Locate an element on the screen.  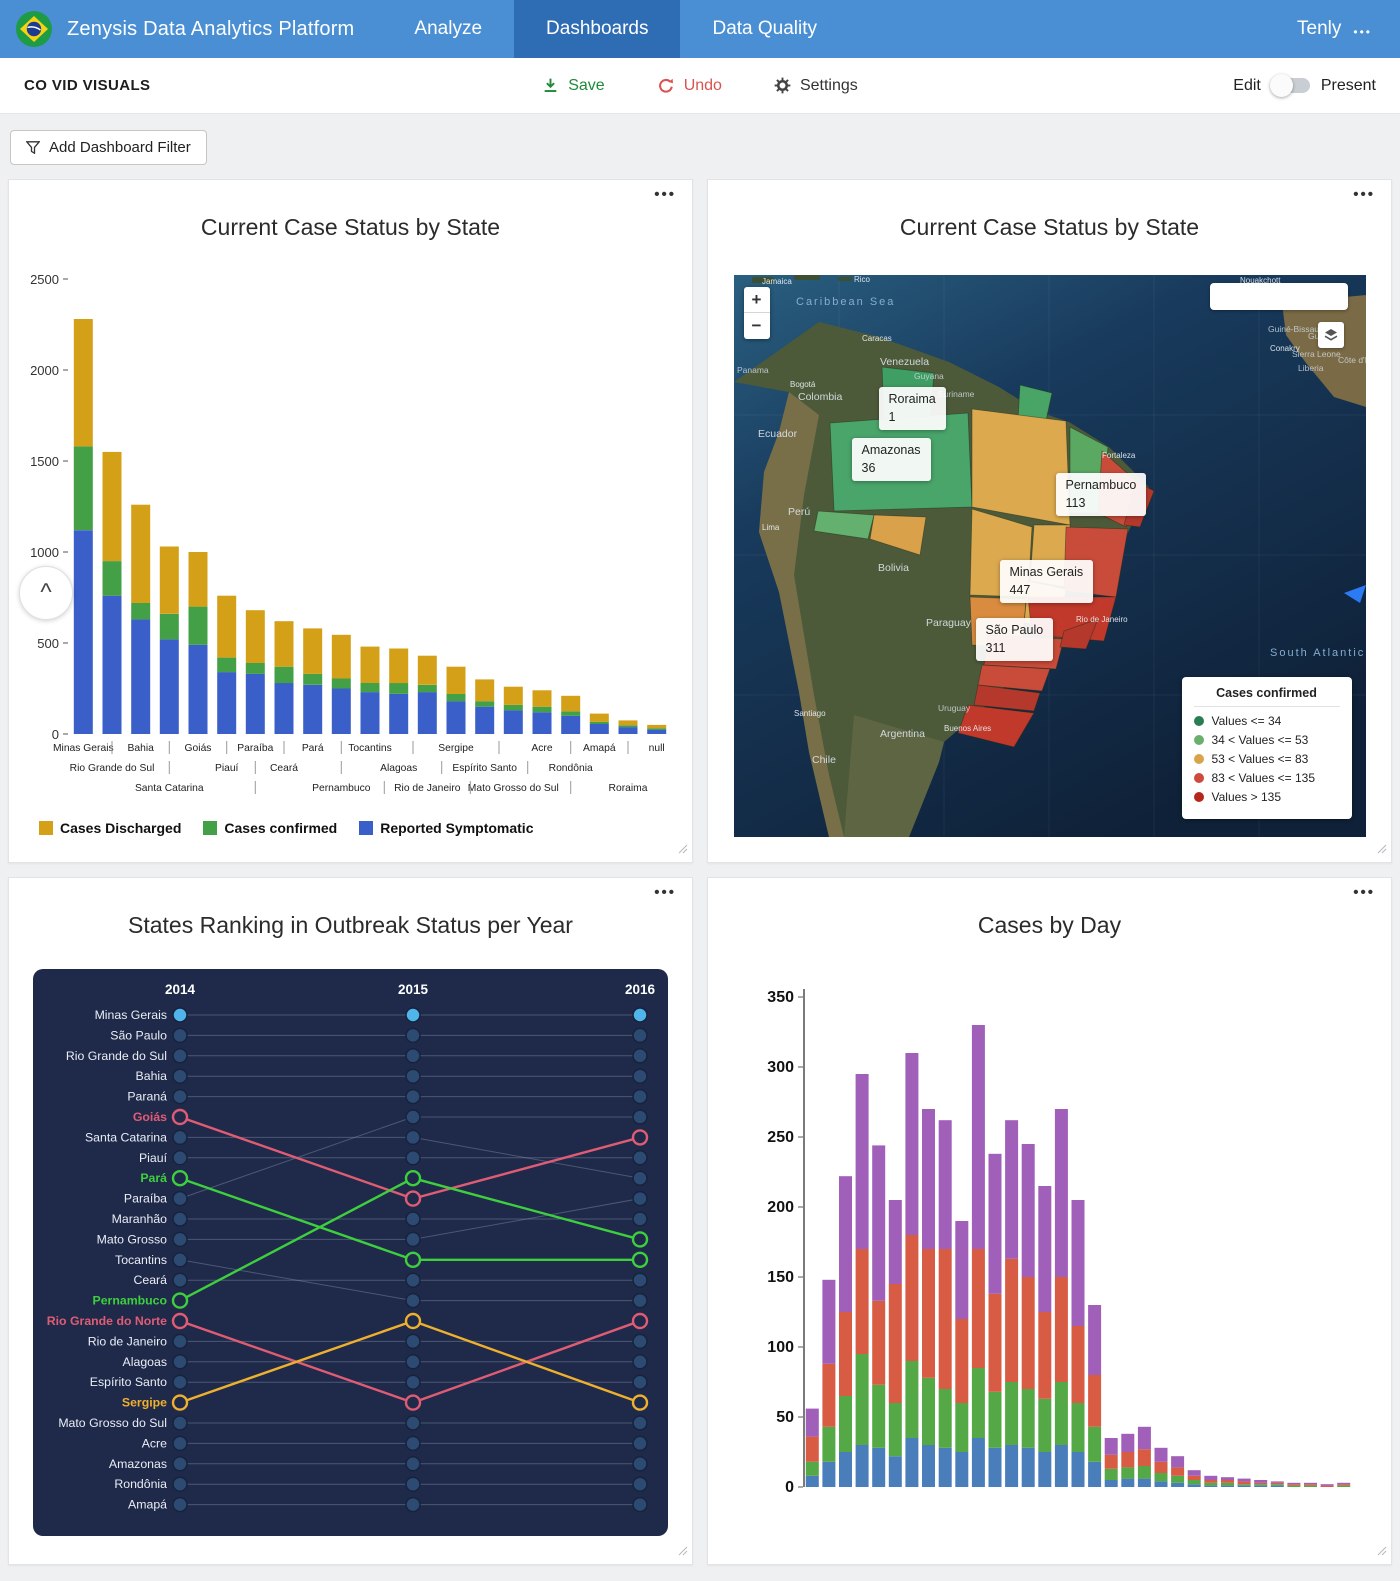
map-tooltip: Amazonas 36 is located at coordinates (891, 459).